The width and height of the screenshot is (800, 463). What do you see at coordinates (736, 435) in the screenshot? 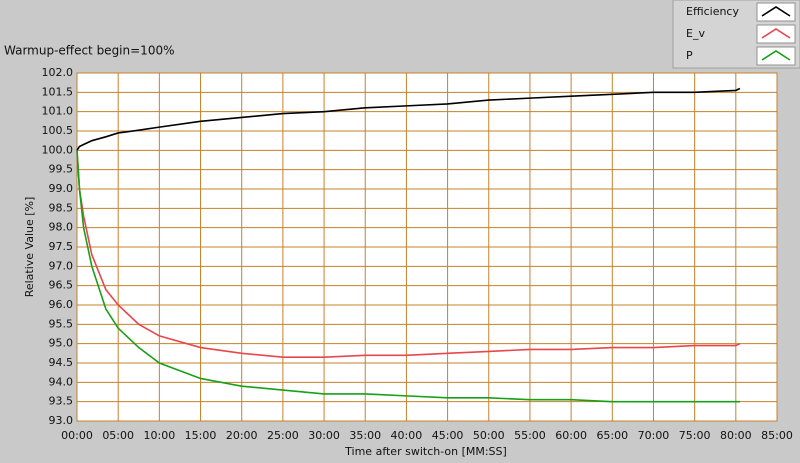
I see `x-tick-label: 80:00` at bounding box center [736, 435].